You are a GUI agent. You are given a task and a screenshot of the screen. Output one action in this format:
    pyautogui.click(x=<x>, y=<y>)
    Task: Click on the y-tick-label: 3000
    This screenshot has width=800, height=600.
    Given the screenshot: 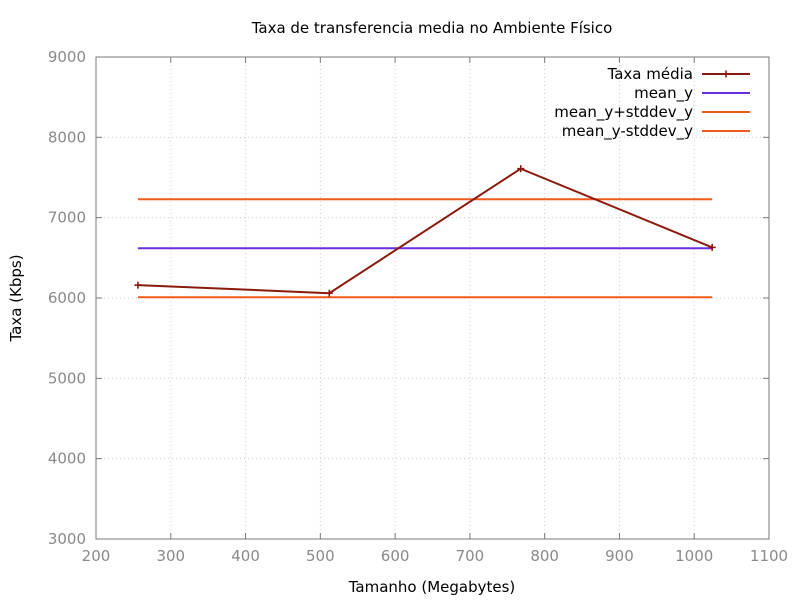 What is the action you would take?
    pyautogui.click(x=67, y=539)
    